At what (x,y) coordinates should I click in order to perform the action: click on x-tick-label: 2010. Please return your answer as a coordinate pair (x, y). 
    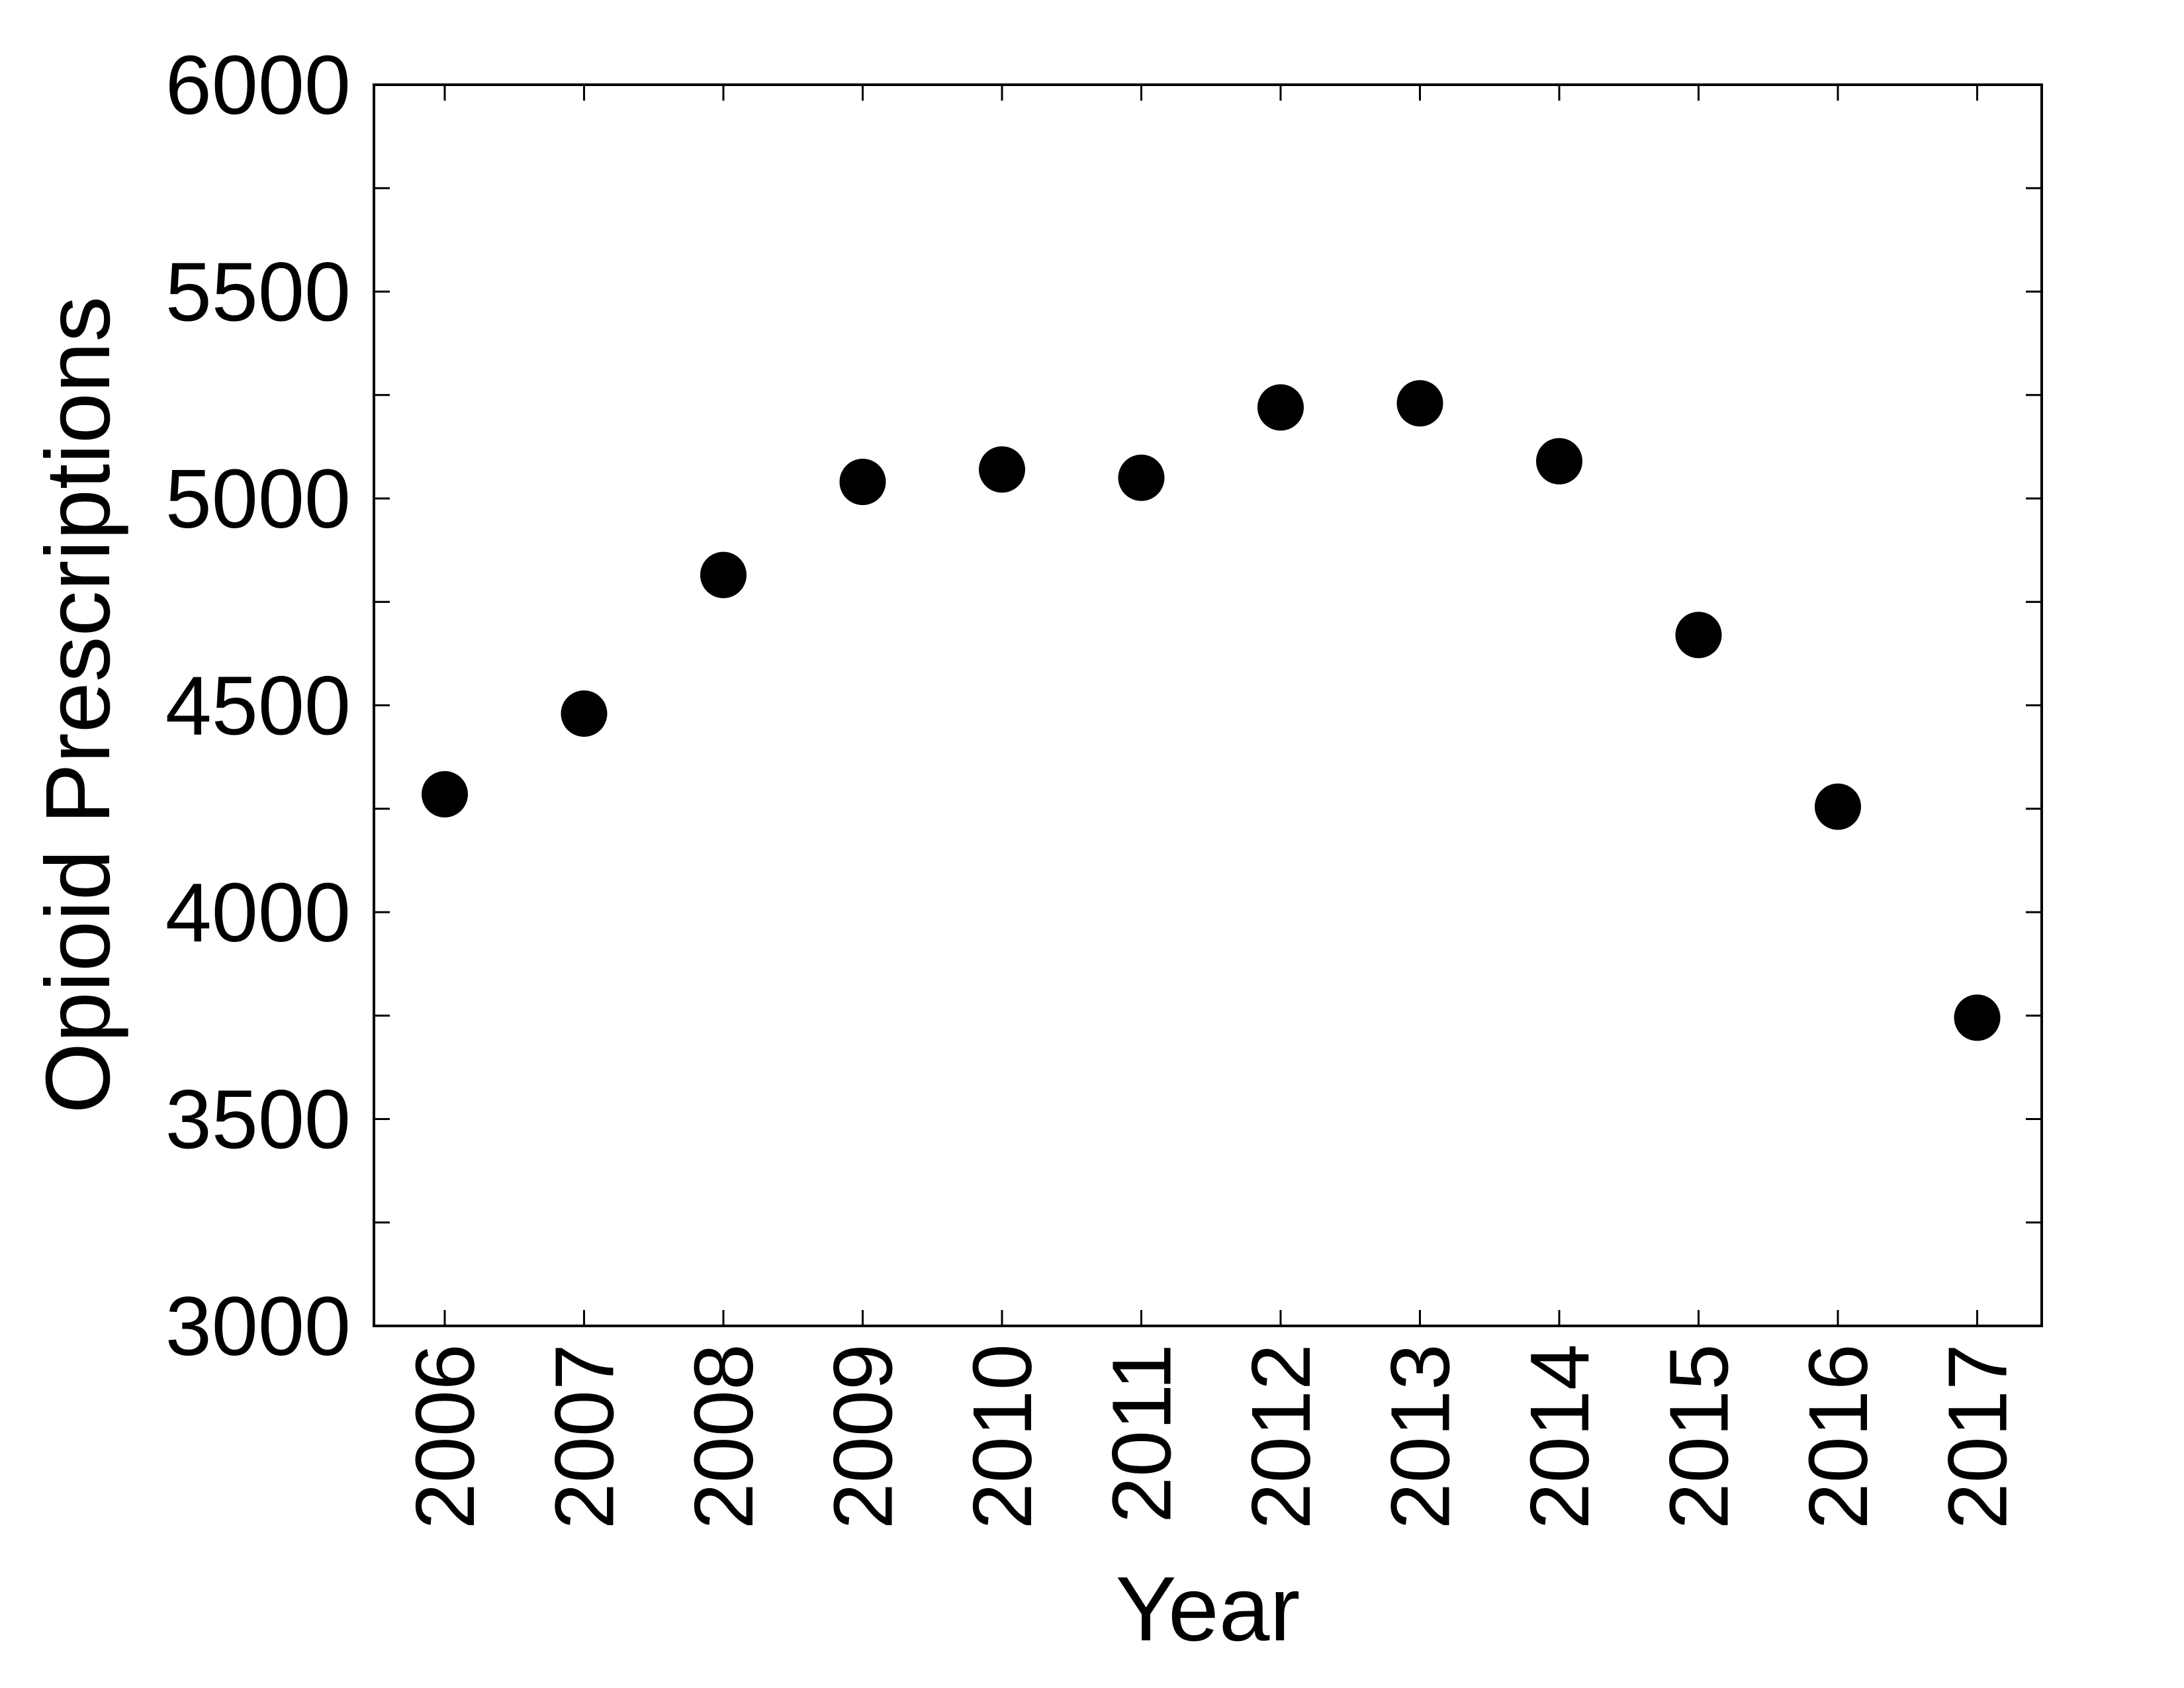
    Looking at the image, I should click on (1002, 1436).